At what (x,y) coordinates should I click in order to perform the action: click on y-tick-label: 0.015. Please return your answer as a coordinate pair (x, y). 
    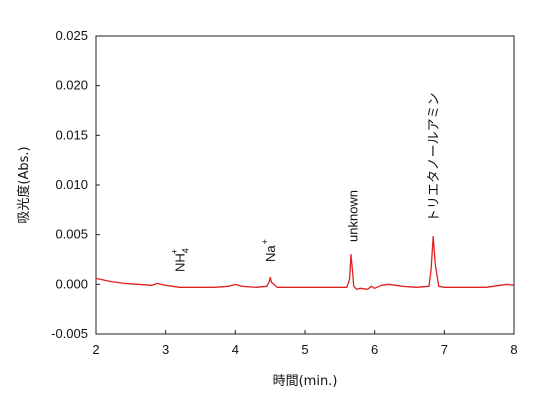
    Looking at the image, I should click on (71, 134).